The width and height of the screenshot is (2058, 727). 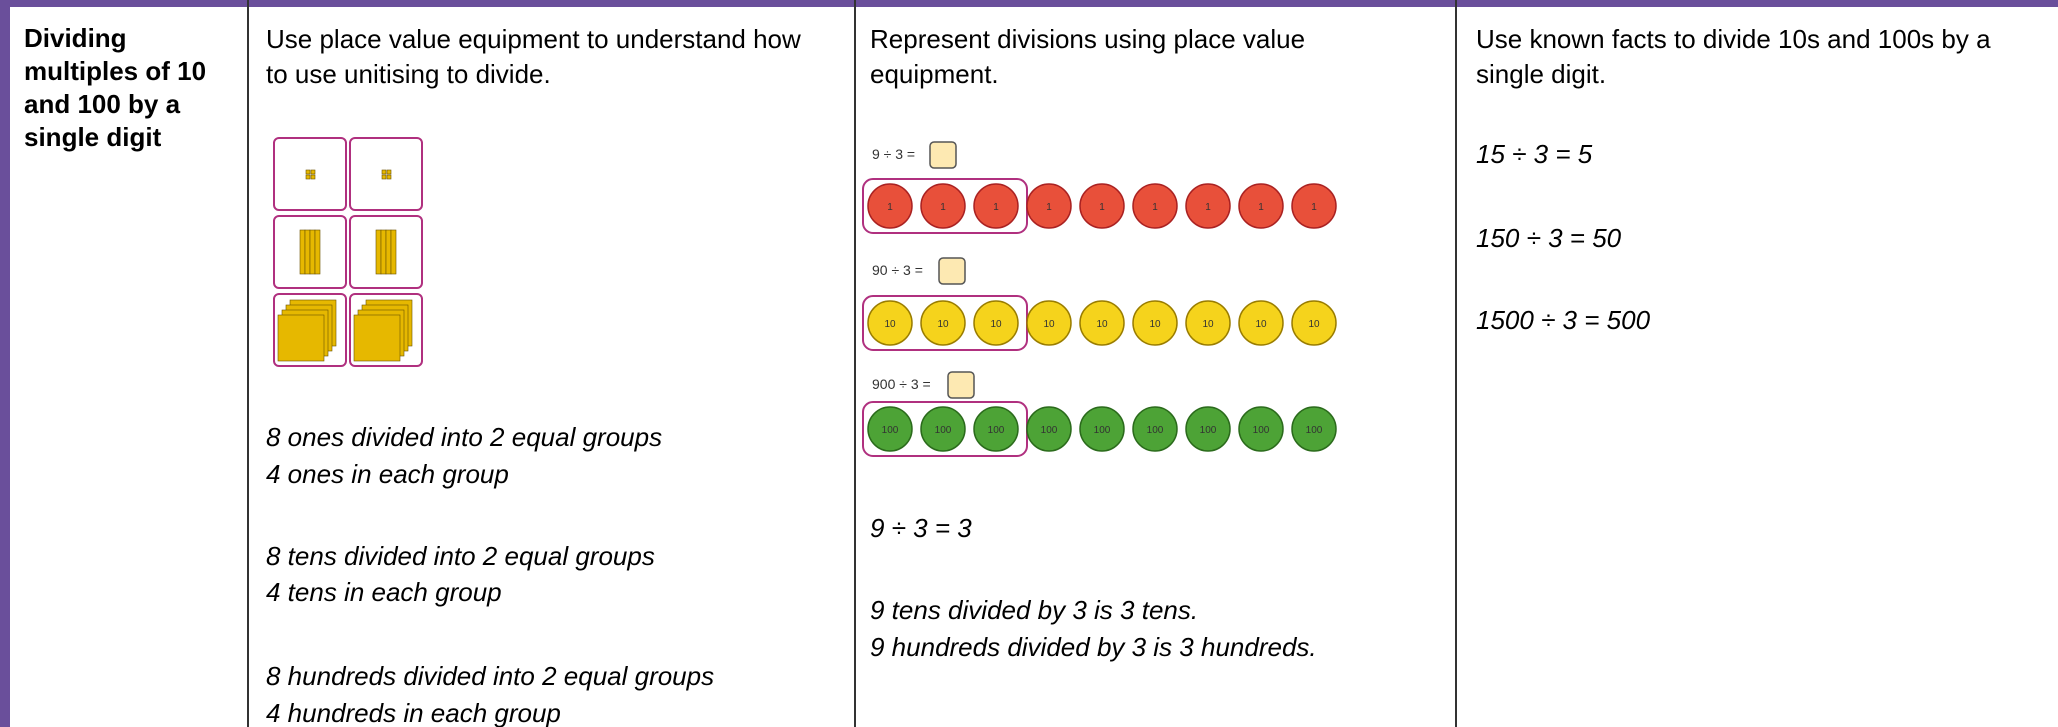 What do you see at coordinates (348, 252) in the screenshot?
I see `base-ten-equipment` at bounding box center [348, 252].